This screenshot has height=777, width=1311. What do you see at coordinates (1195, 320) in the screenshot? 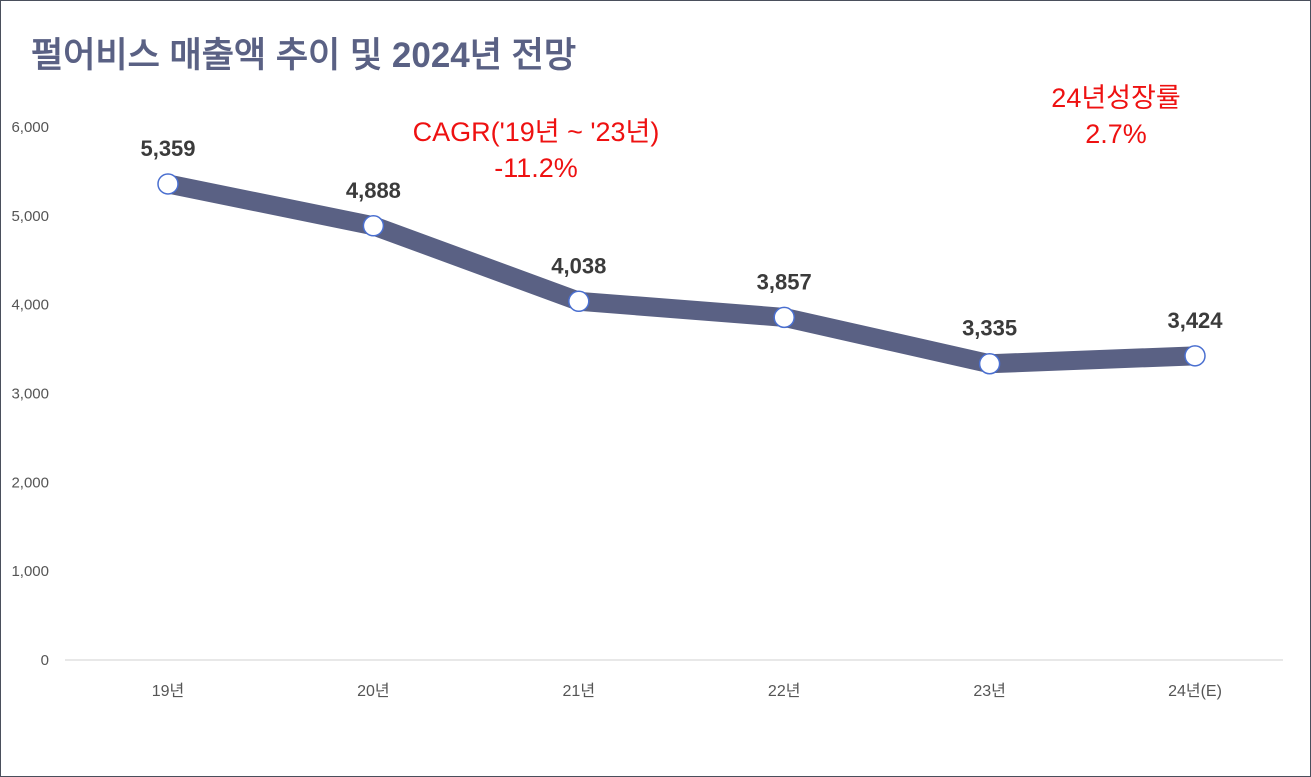
I see `data-label: 3,424` at bounding box center [1195, 320].